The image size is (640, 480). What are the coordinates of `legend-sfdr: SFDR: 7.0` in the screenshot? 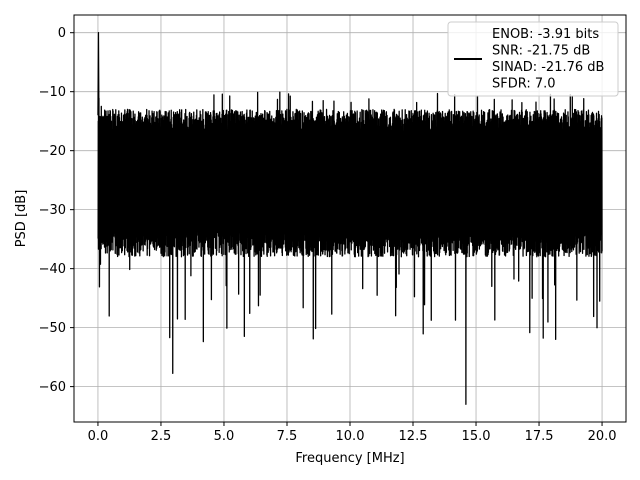 It's located at (524, 84).